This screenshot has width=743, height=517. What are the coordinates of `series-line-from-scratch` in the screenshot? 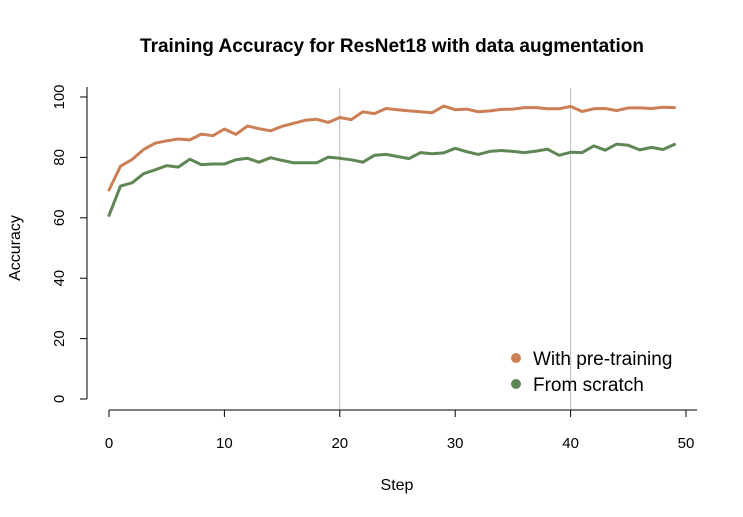 It's located at (391, 179).